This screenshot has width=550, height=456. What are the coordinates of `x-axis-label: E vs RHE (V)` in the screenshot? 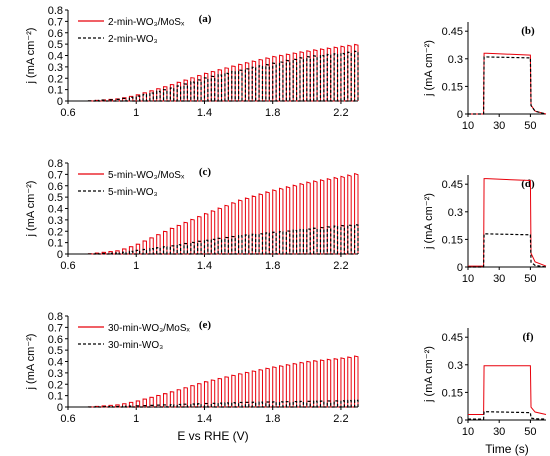 It's located at (212, 436).